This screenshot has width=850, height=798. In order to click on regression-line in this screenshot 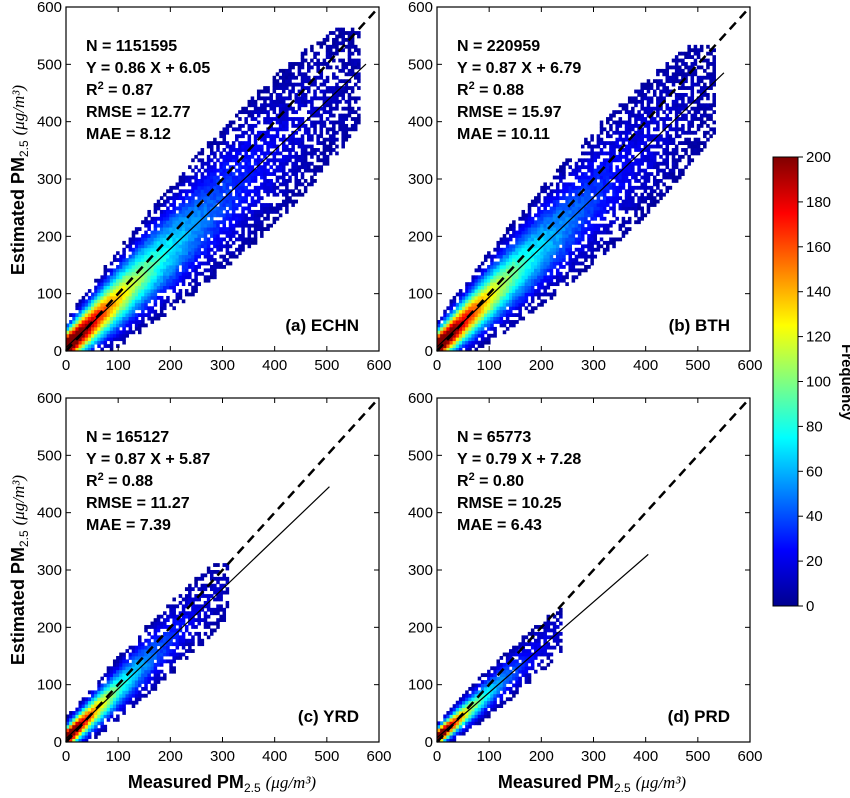, I will do `click(580, 210)`.